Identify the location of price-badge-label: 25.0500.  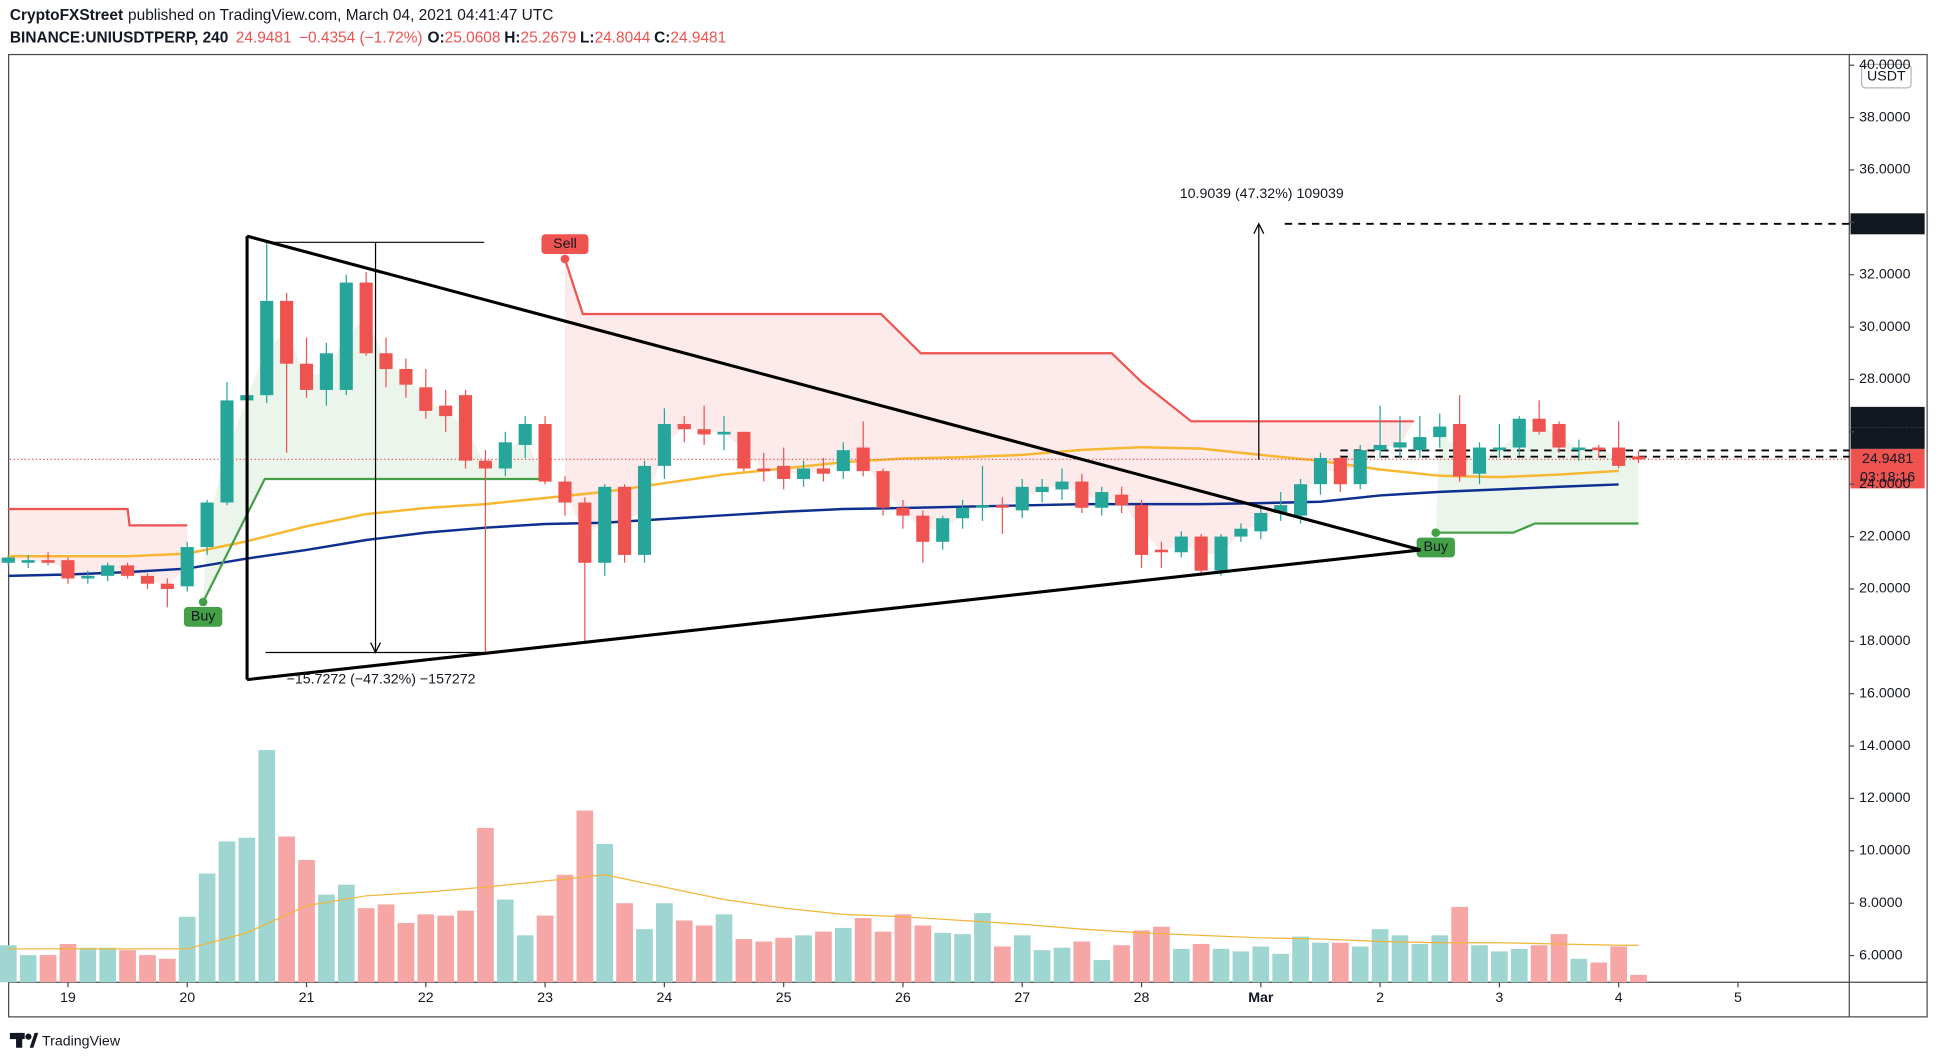
(1887, 438).